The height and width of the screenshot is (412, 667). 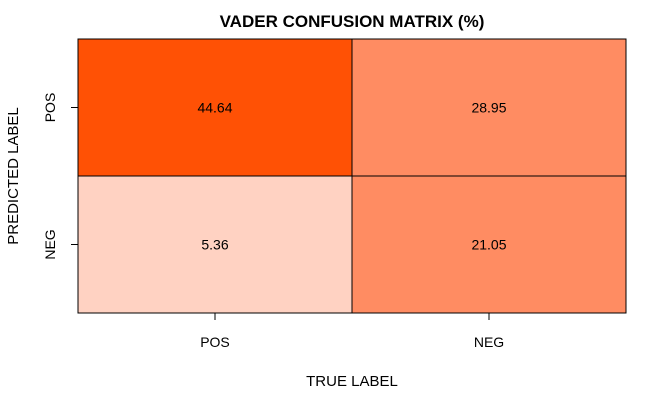 I want to click on cell-value-label: 5.36, so click(x=214, y=245).